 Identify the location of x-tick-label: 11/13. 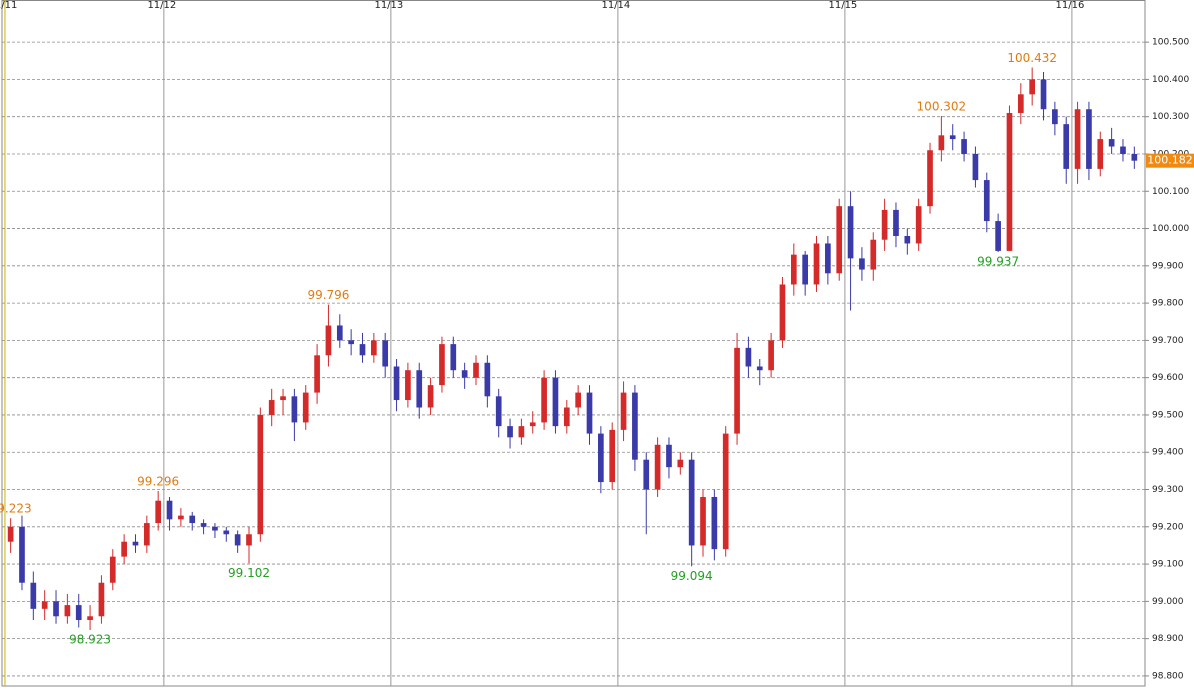
(388, 5).